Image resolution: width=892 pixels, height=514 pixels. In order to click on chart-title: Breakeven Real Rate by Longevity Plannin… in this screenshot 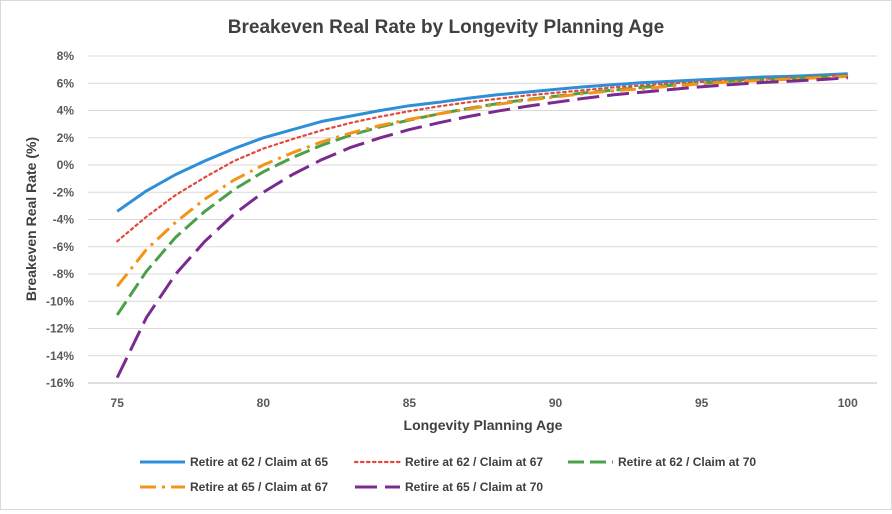, I will do `click(446, 27)`.